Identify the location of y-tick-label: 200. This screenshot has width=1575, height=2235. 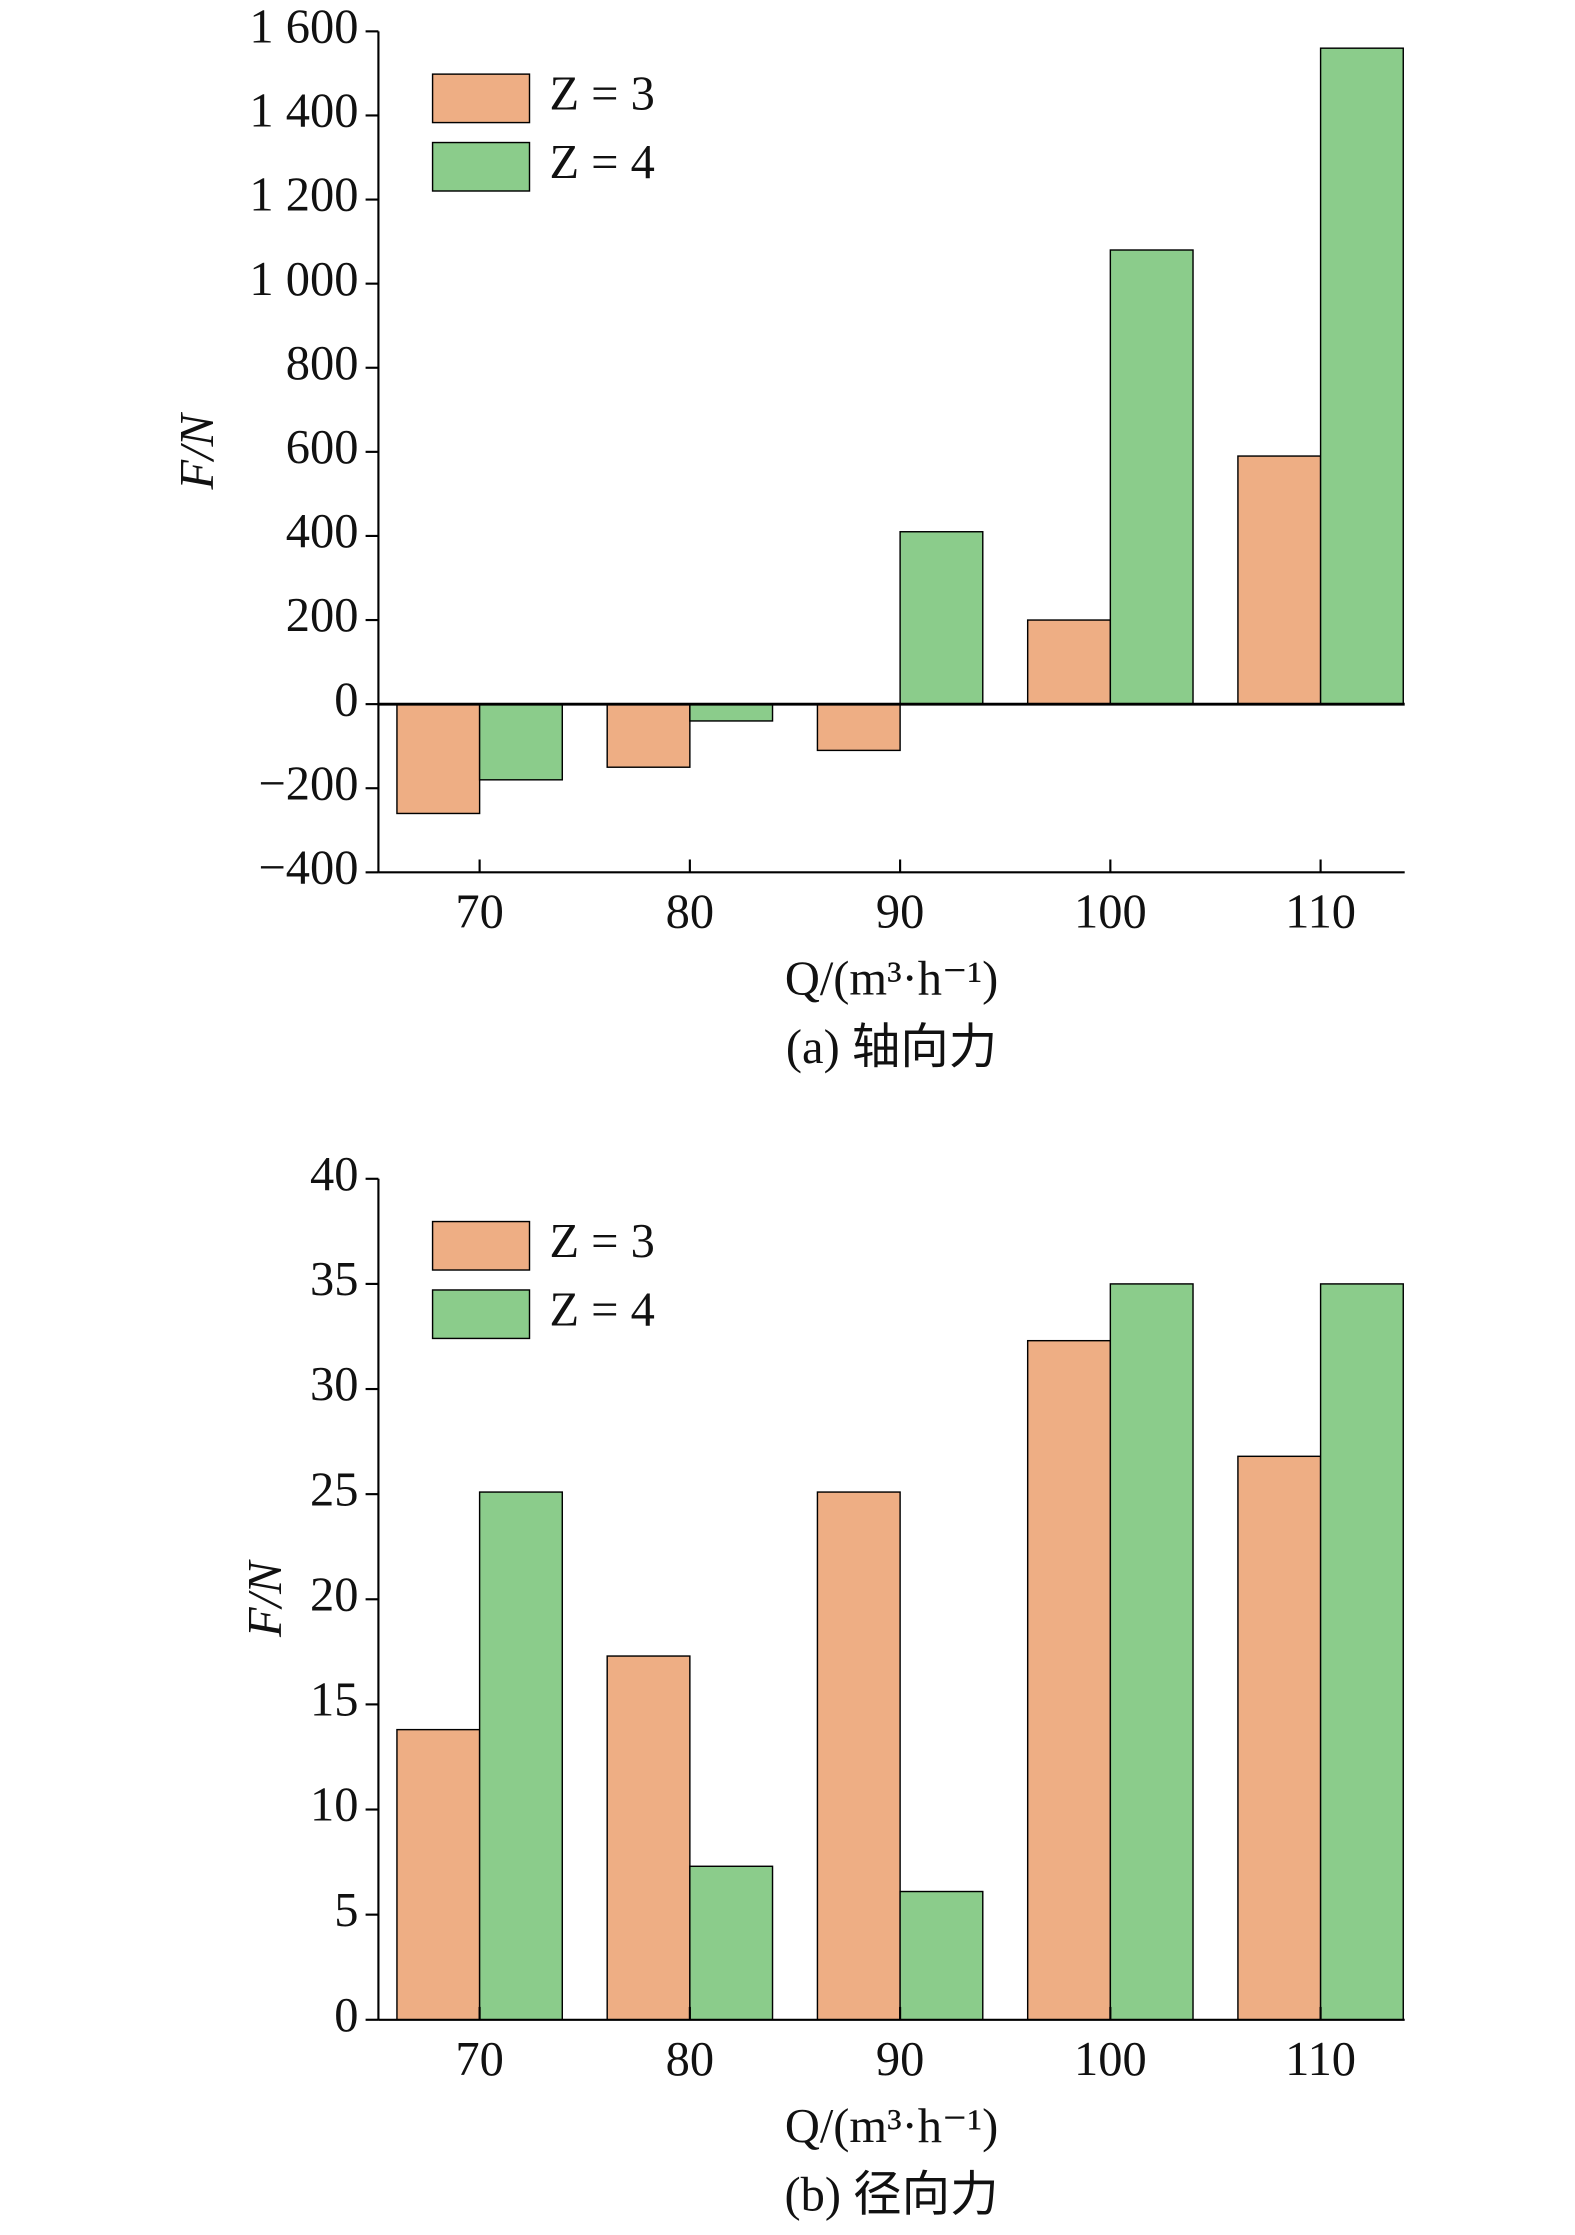
(322, 615).